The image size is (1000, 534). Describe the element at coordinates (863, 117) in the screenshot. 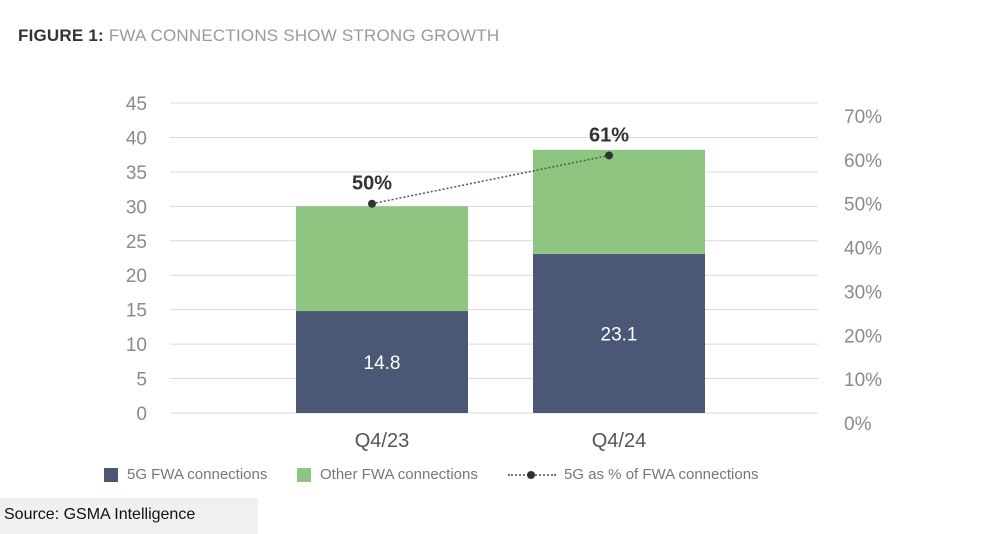

I see `y2-tick-label: 70%` at that location.